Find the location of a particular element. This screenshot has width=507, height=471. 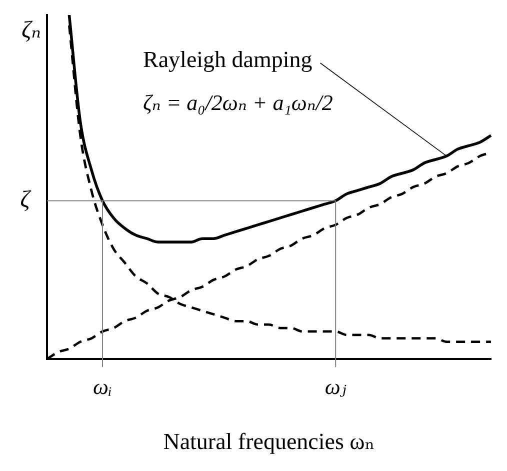

y-axis-title: ζₙ is located at coordinates (31, 30).